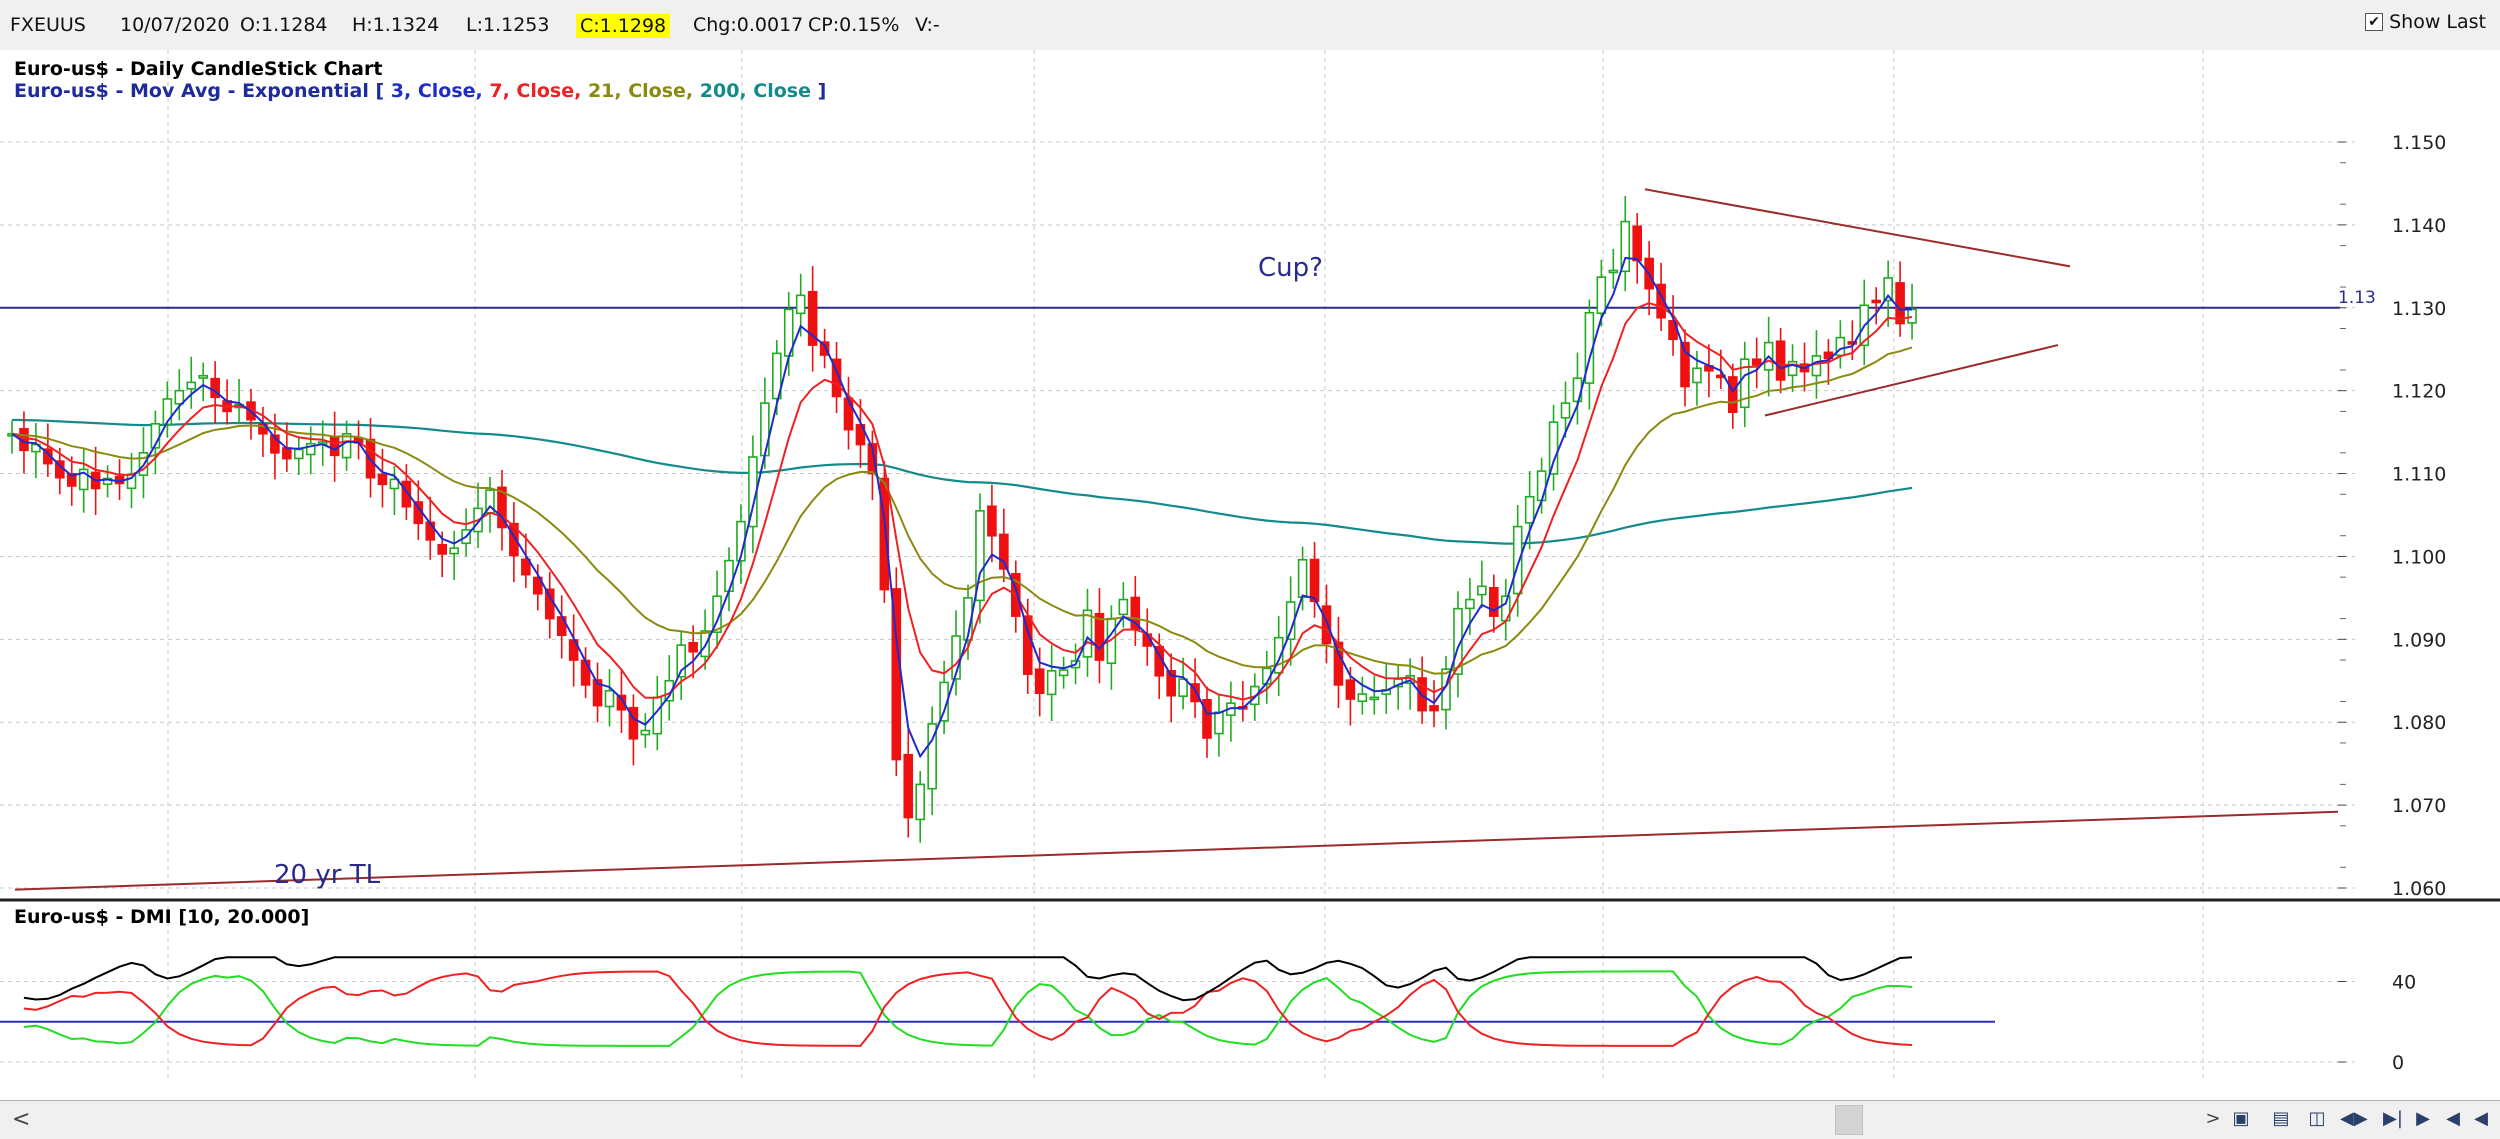 This screenshot has width=2500, height=1139. What do you see at coordinates (2453, 1118) in the screenshot?
I see `prev-bar-icon: ◀` at bounding box center [2453, 1118].